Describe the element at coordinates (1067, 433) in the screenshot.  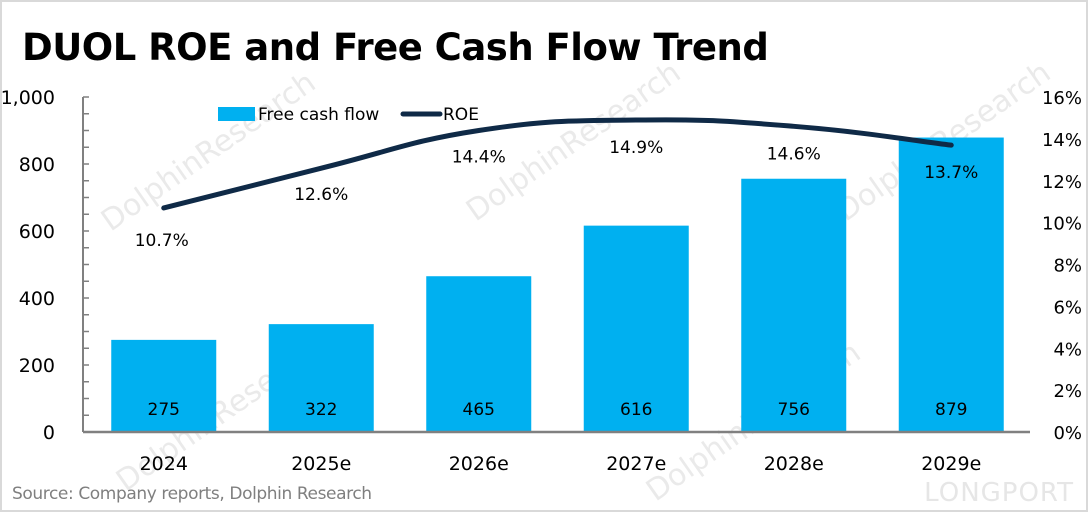
I see `y-right-tick-label: 0%` at that location.